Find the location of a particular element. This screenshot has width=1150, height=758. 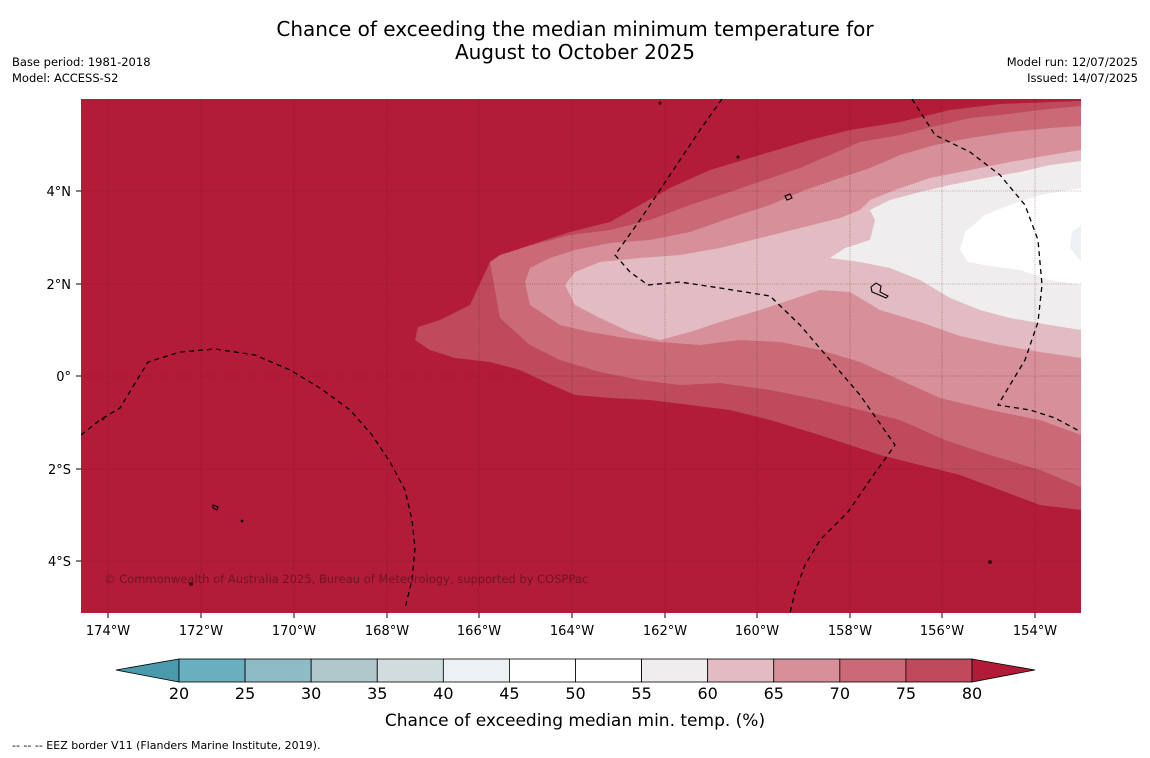

lon-label: 172°W is located at coordinates (201, 631).